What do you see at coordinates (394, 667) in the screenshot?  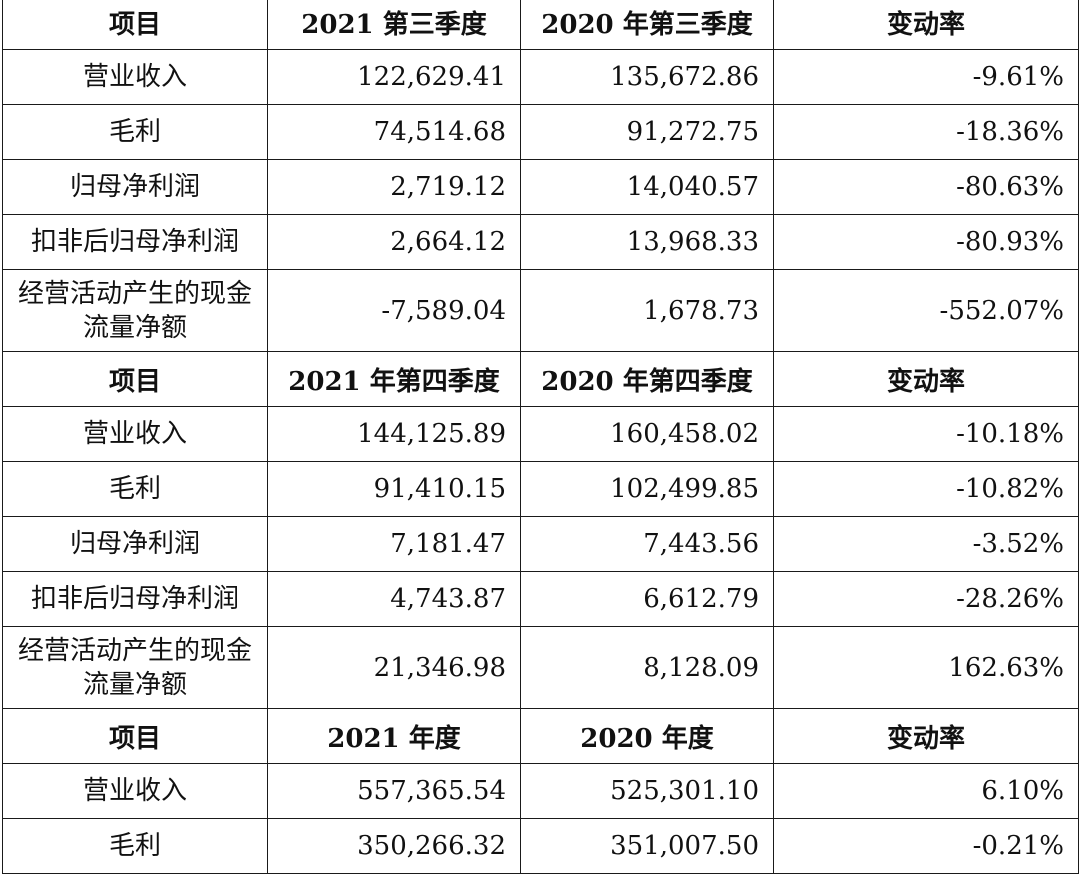 I see `current-value: 21,346.98` at bounding box center [394, 667].